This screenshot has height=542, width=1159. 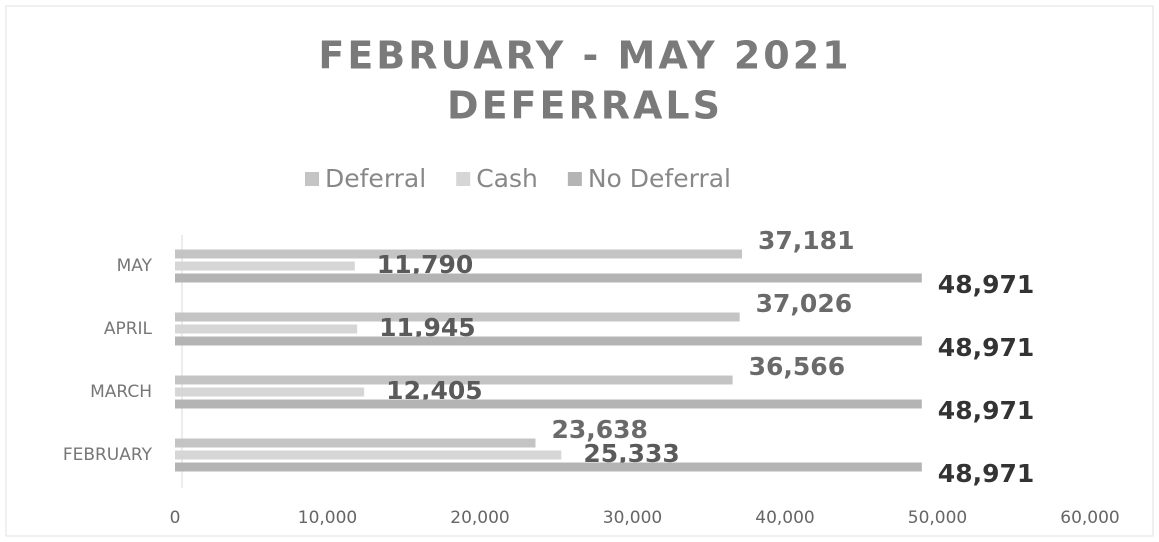 I want to click on x-tick-label: 60,000, so click(x=1089, y=518).